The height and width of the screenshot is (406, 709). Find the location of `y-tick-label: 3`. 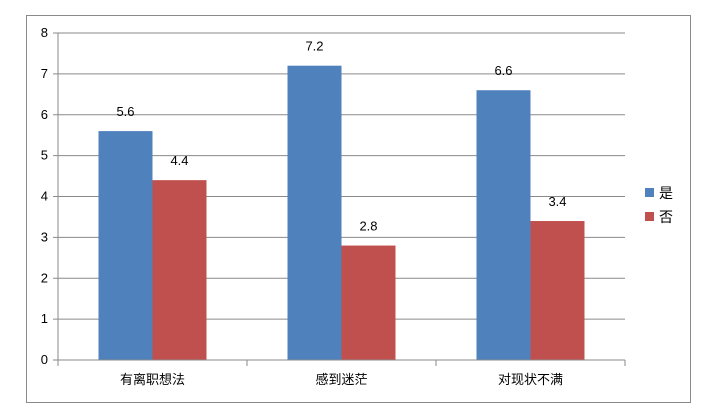

y-tick-label: 3 is located at coordinates (44, 236).